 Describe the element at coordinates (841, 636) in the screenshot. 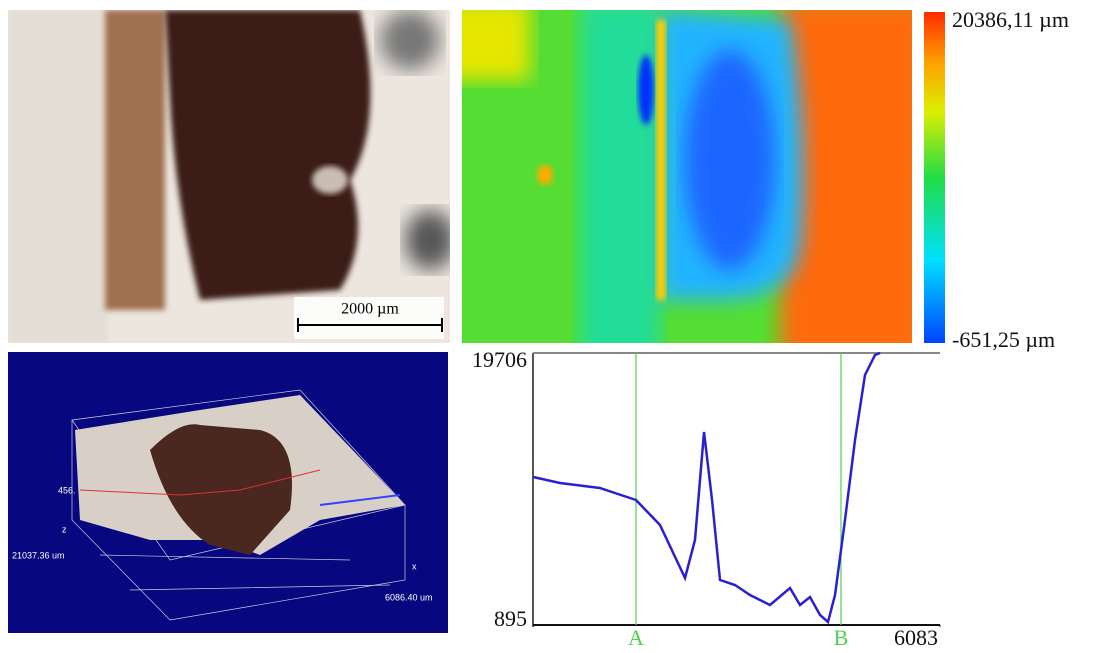

I see `marker-label: B` at that location.